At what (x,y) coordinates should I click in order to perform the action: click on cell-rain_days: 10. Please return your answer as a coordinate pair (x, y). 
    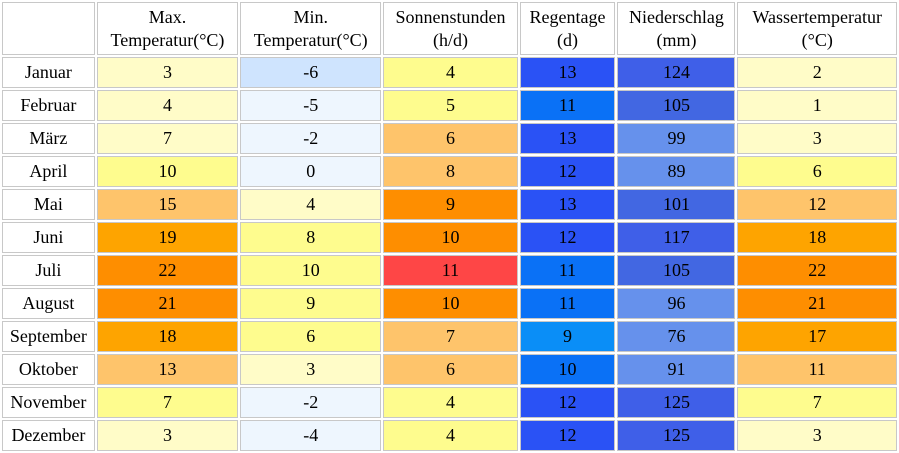
    Looking at the image, I should click on (567, 369).